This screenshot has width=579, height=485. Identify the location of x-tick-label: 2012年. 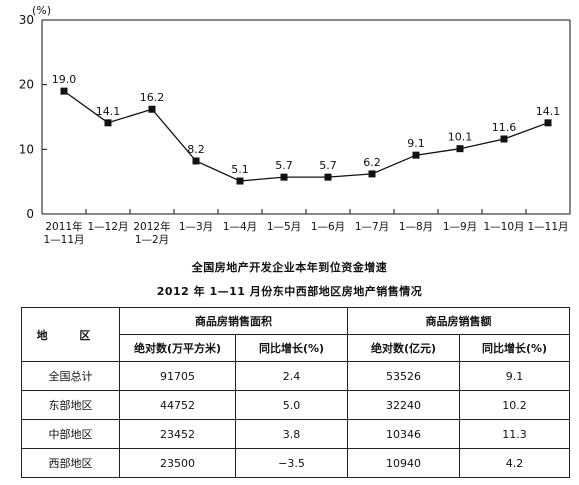
(151, 226).